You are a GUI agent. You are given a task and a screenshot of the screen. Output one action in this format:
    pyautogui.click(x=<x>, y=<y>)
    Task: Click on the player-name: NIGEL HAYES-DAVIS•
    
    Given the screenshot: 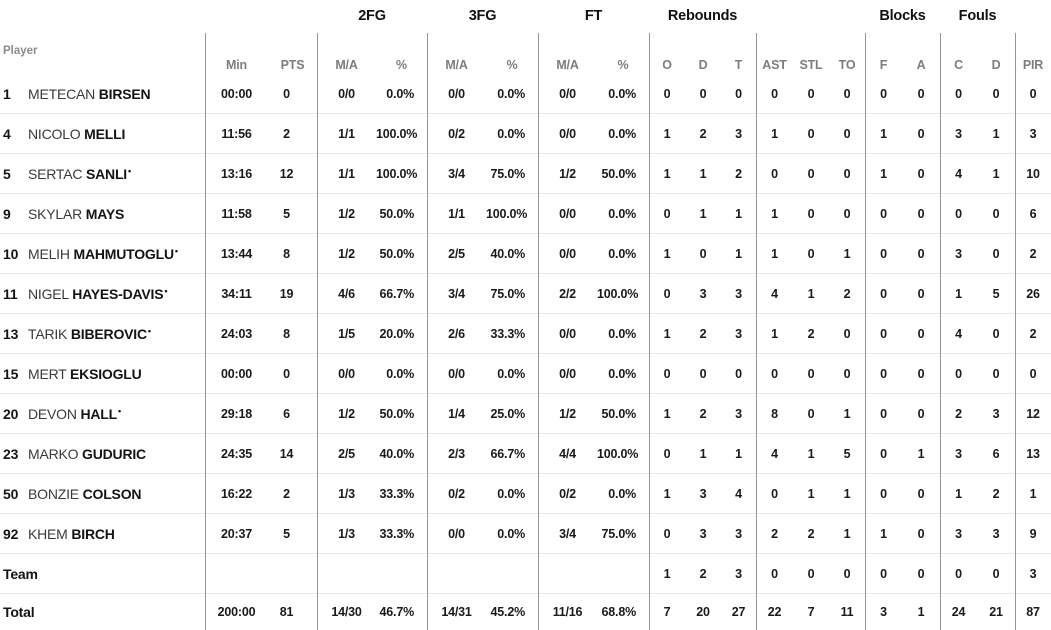 What is the action you would take?
    pyautogui.click(x=98, y=294)
    